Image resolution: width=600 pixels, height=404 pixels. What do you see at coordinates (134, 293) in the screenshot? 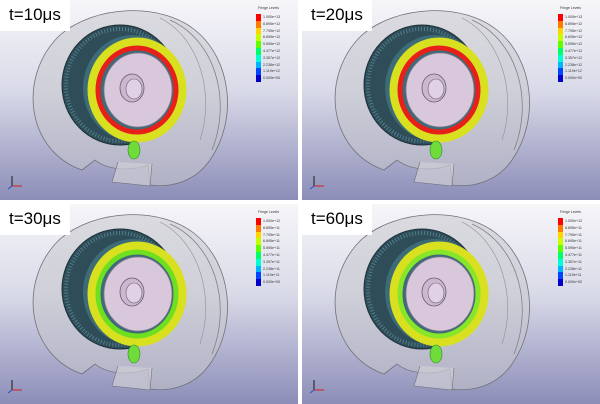
I see `wheel-hub-inner` at bounding box center [134, 293].